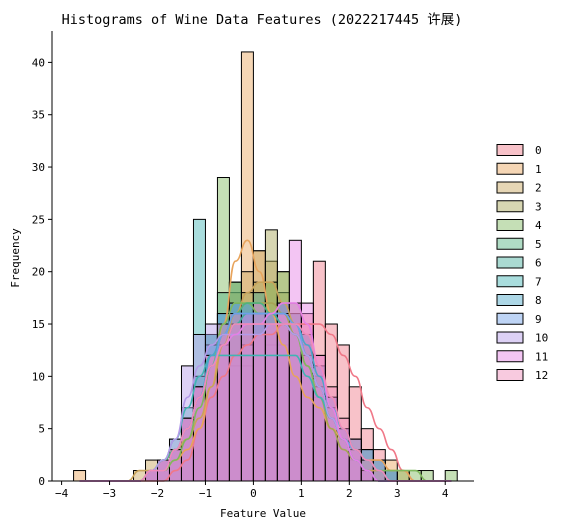 Image resolution: width=562 pixels, height=529 pixels. I want to click on legend-label: 11, so click(541, 356).